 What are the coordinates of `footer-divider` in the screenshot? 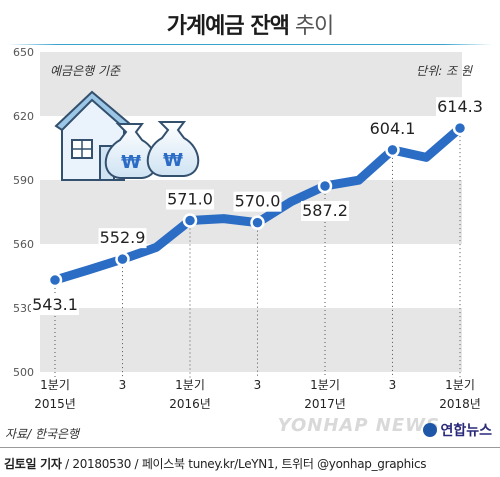 It's located at (250, 447).